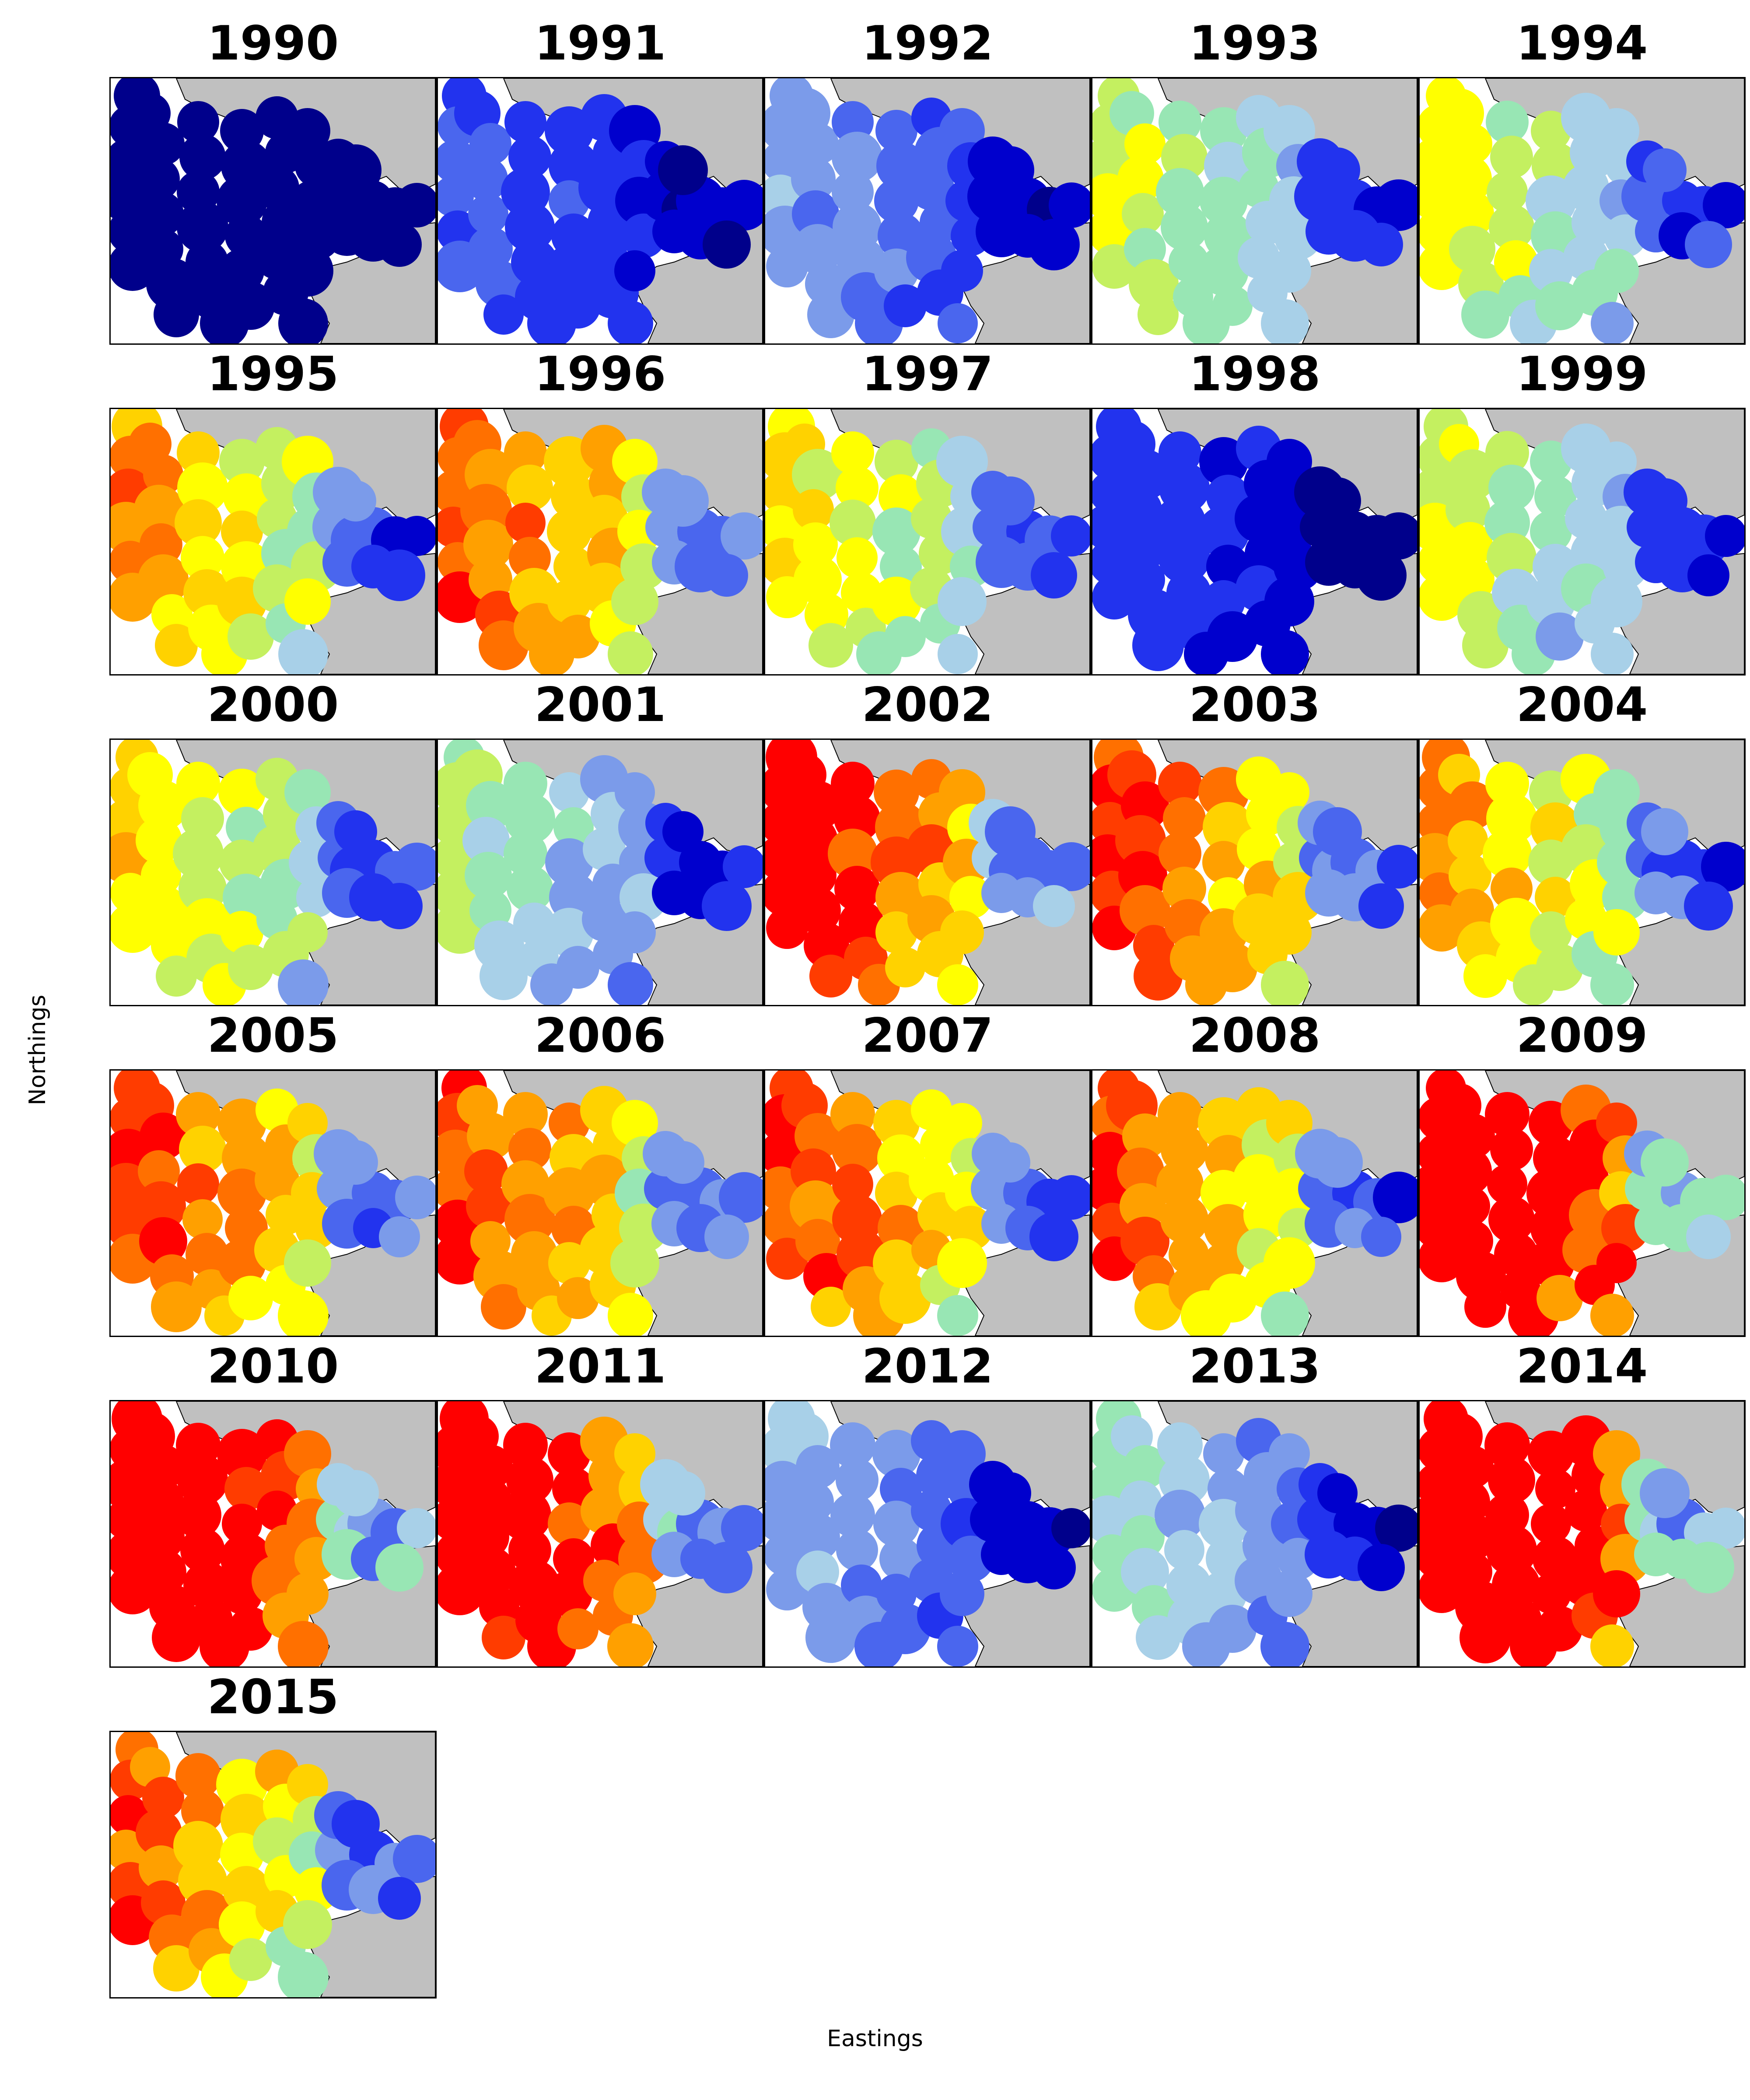 The width and height of the screenshot is (1750, 2100). Describe the element at coordinates (1582, 211) in the screenshot. I see `map-panel-1994` at that location.